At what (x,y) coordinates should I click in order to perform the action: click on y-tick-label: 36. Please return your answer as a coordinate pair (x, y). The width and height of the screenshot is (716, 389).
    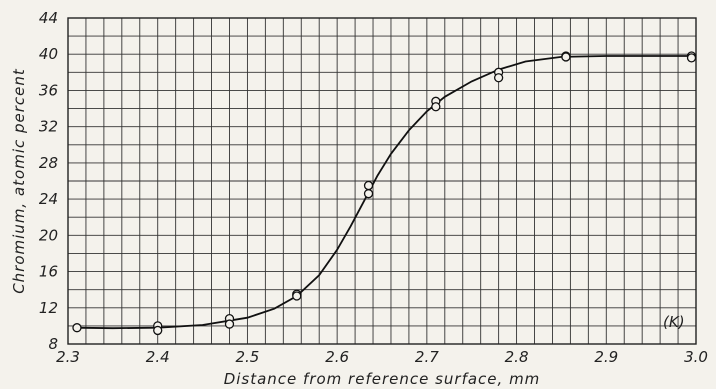
    Looking at the image, I should click on (48, 90).